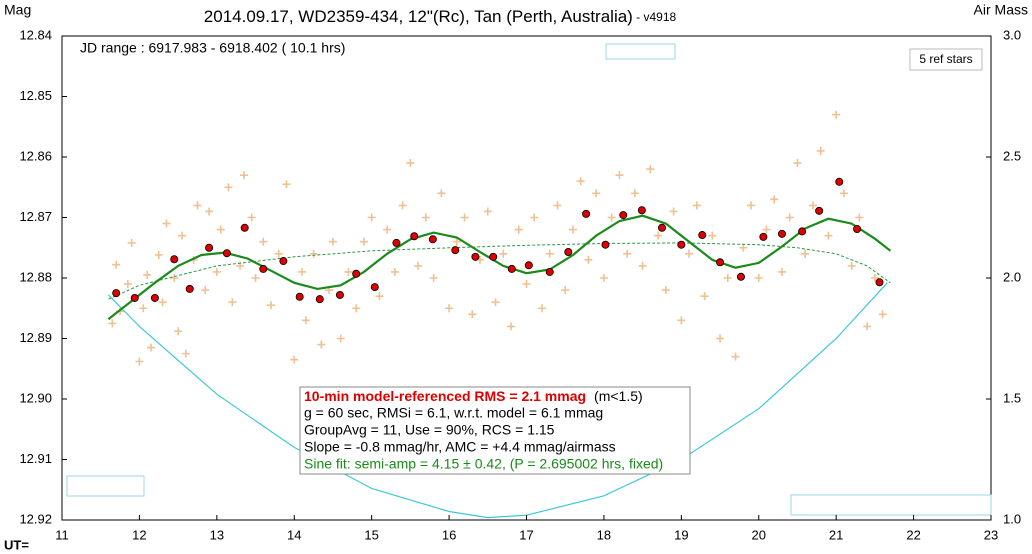 The image size is (1032, 554). Describe the element at coordinates (604, 534) in the screenshot. I see `x-tick-label: 18` at that location.